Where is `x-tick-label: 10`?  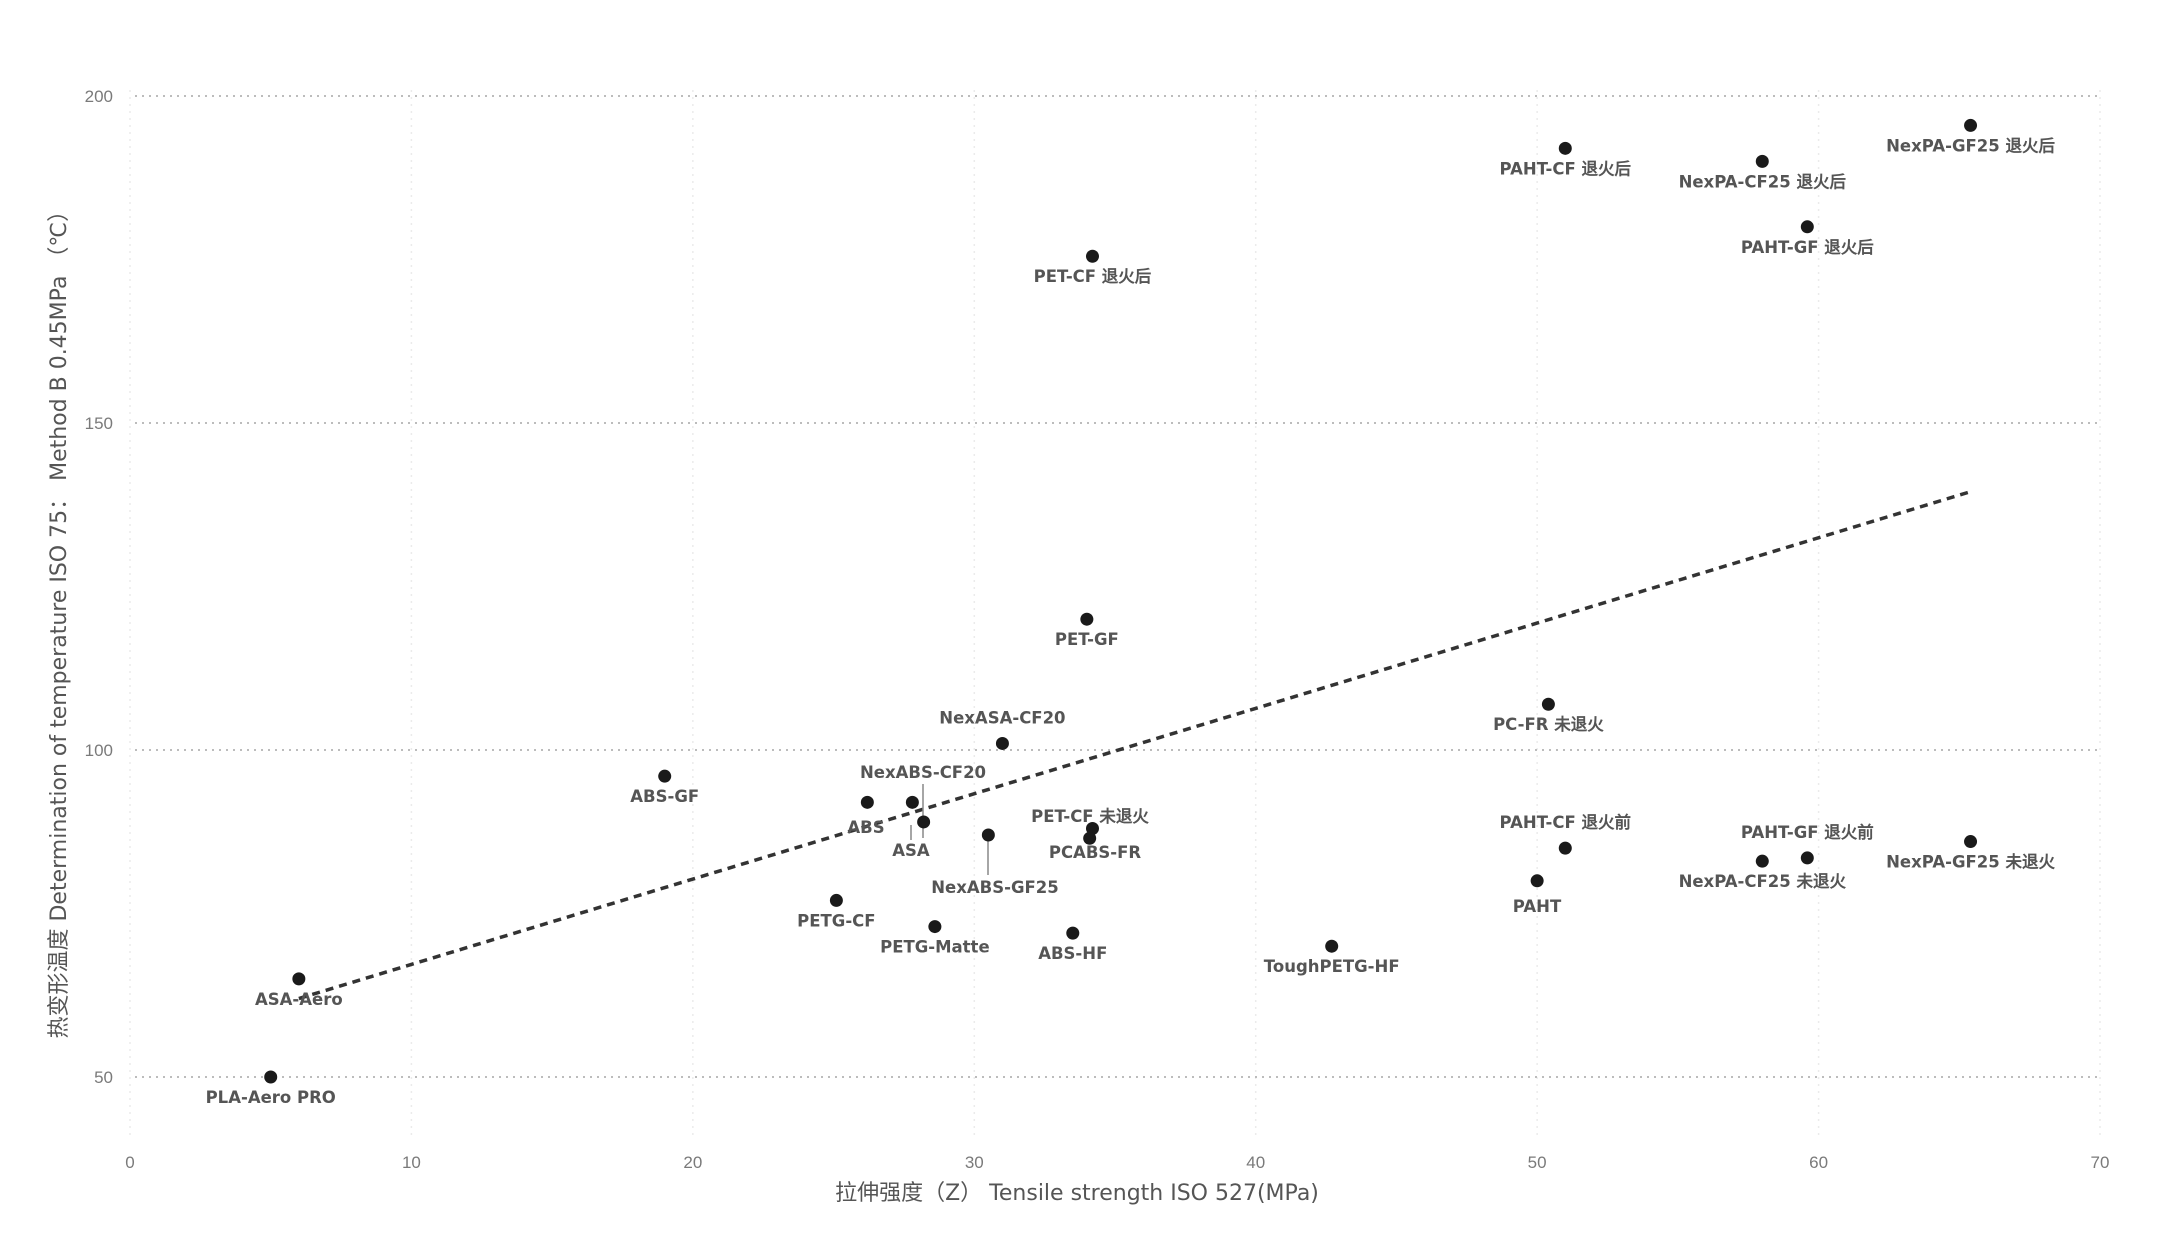 x-tick-label: 10 is located at coordinates (411, 1162).